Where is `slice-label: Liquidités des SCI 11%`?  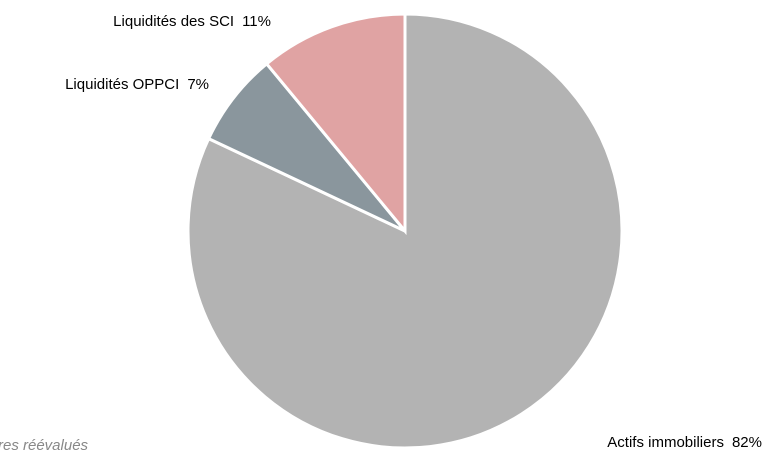 slice-label: Liquidités des SCI 11% is located at coordinates (192, 21).